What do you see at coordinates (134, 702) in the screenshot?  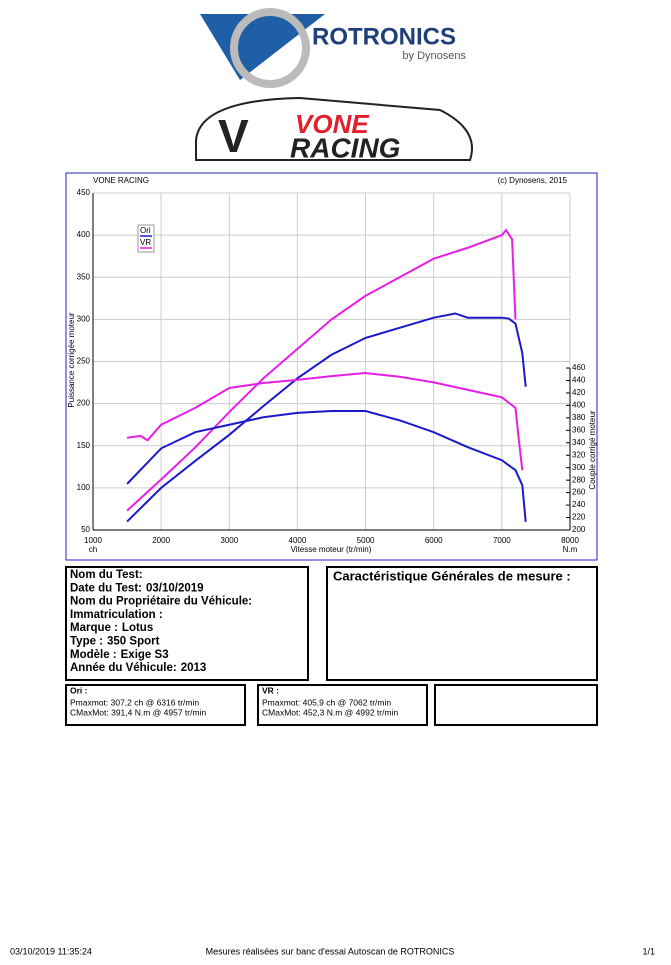 I see `result-line: Pmaxmot: 307,2 ch @ 6316 tr/min` at bounding box center [134, 702].